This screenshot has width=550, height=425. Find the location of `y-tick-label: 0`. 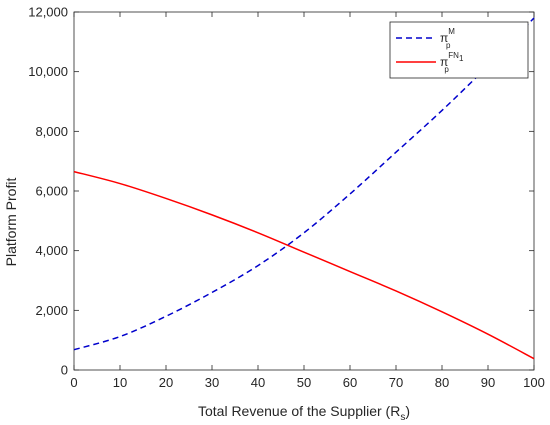

y-tick-label: 0 is located at coordinates (64, 370).